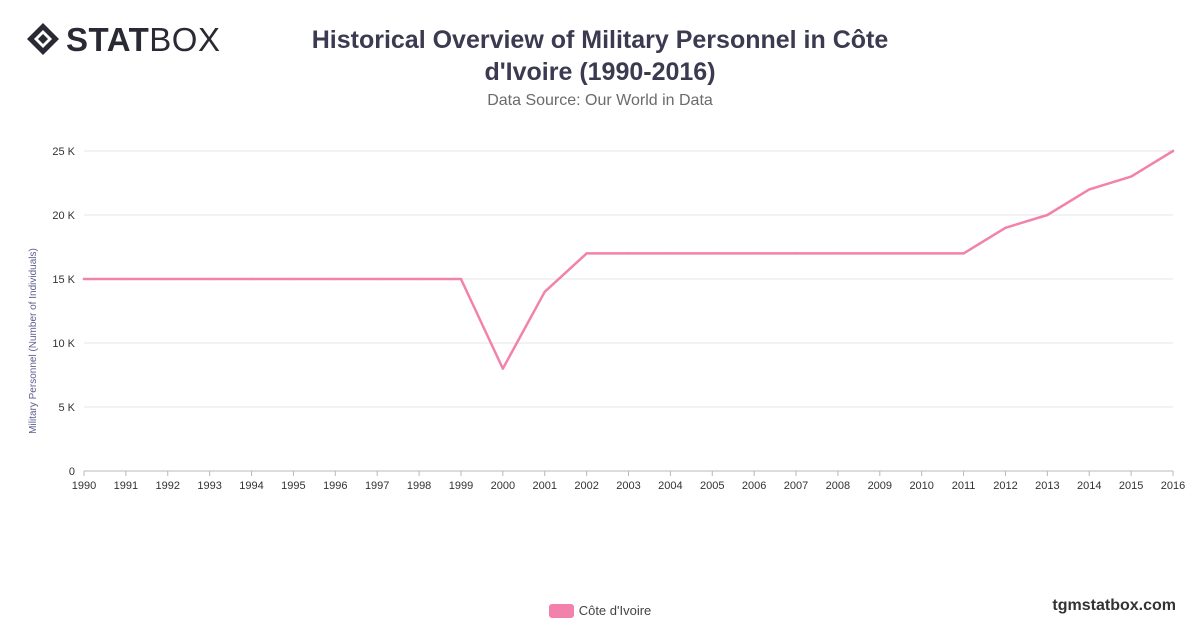  I want to click on y-tick-label: 25 K, so click(63, 152).